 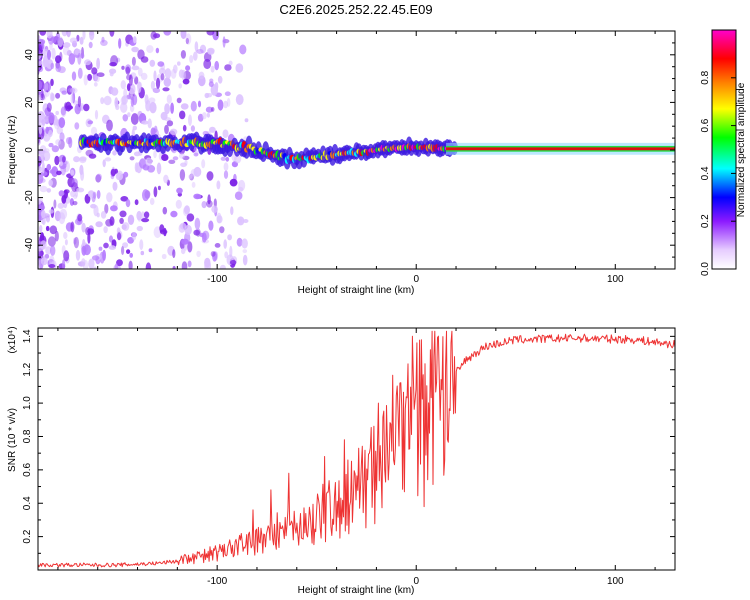 I want to click on y-tick-label: 0.2, so click(x=27, y=536).